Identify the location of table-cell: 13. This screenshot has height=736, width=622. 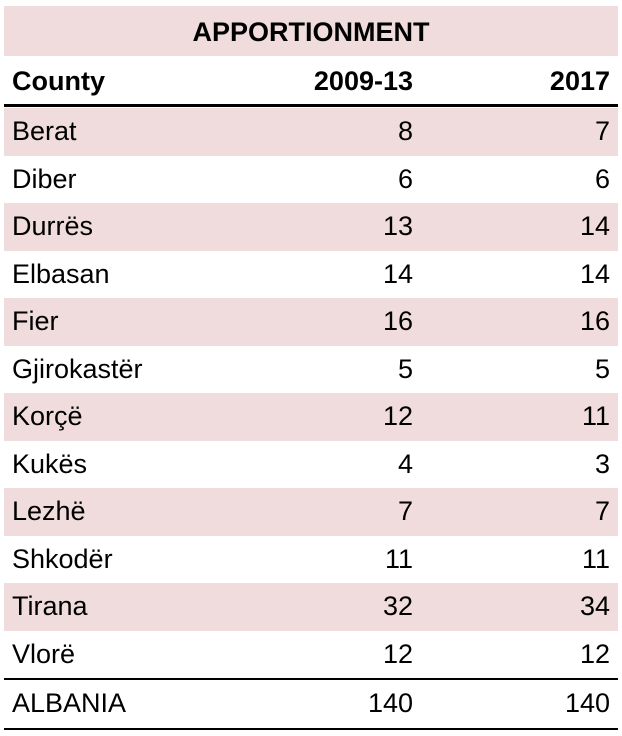
(397, 226).